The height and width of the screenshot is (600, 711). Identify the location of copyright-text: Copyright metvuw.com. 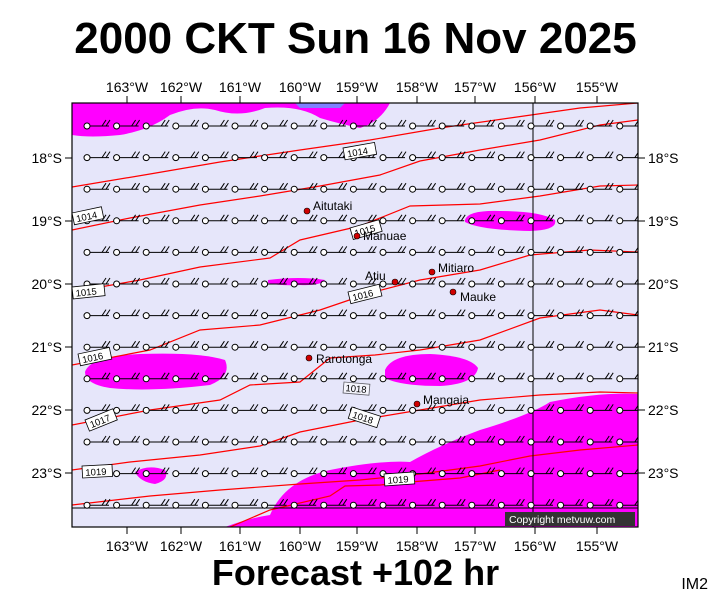
(562, 520).